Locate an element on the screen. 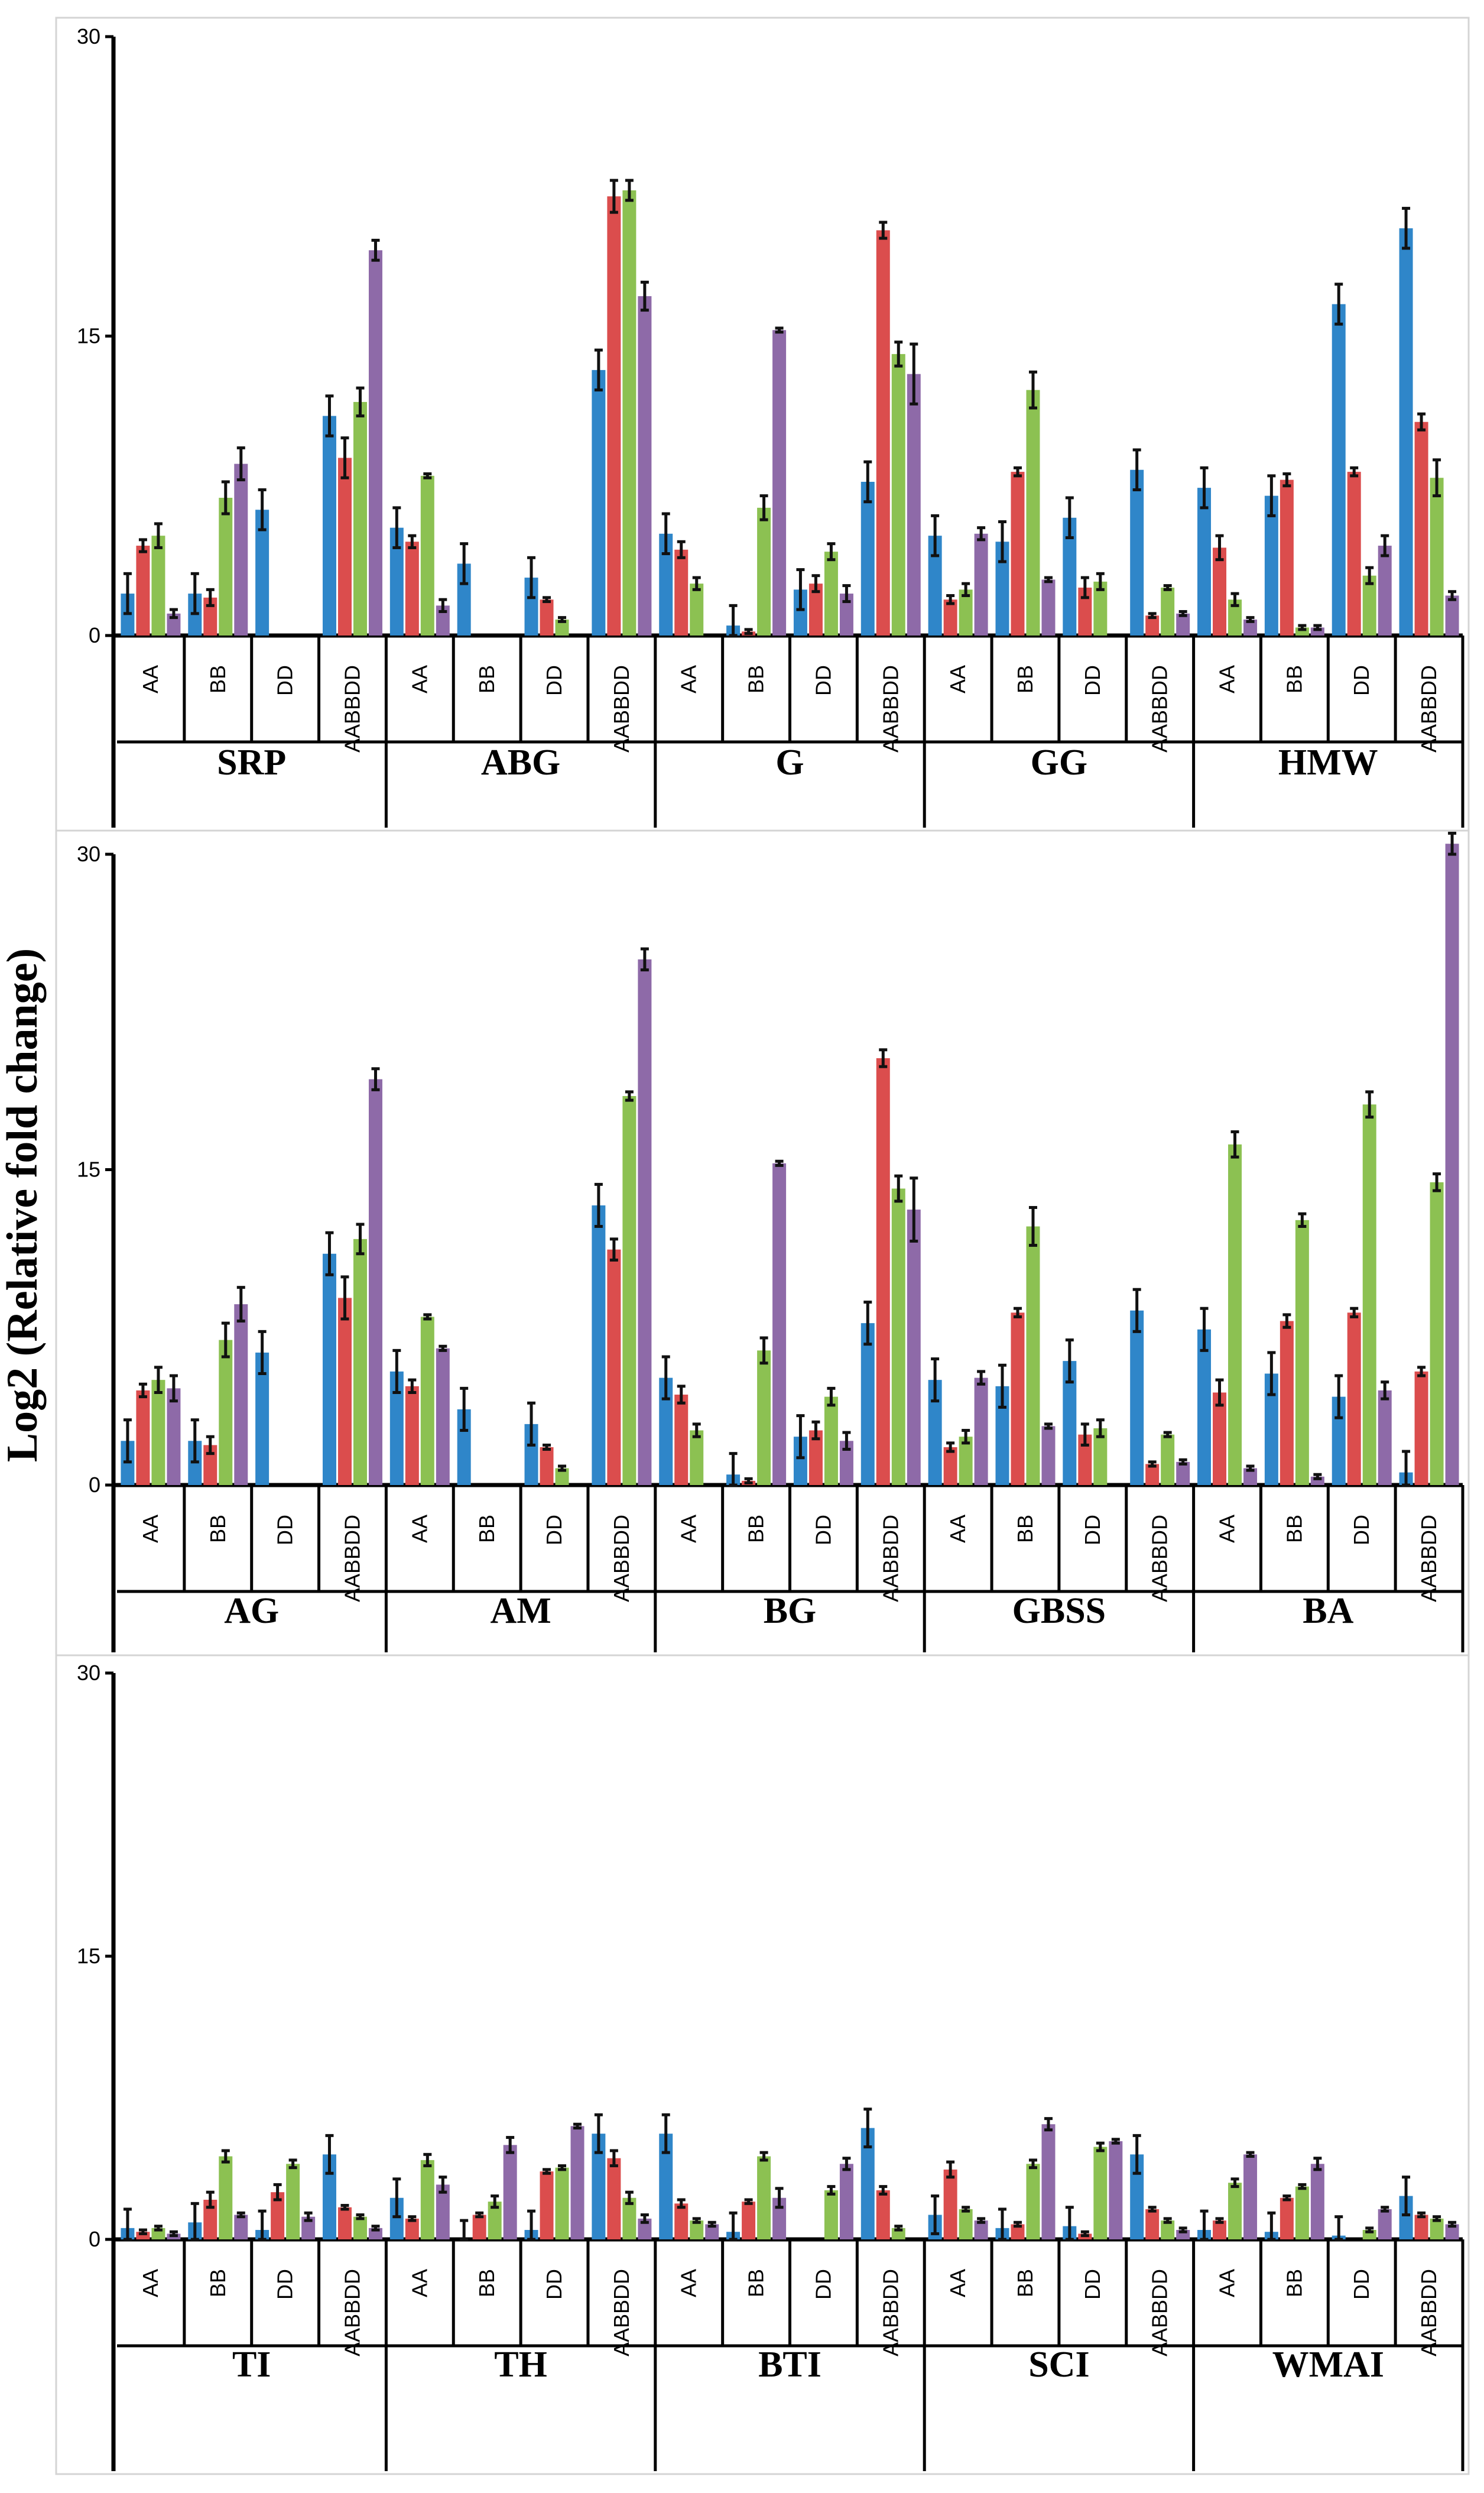 This screenshot has width=1484, height=2493. gene-label: WMAI is located at coordinates (1328, 2365).